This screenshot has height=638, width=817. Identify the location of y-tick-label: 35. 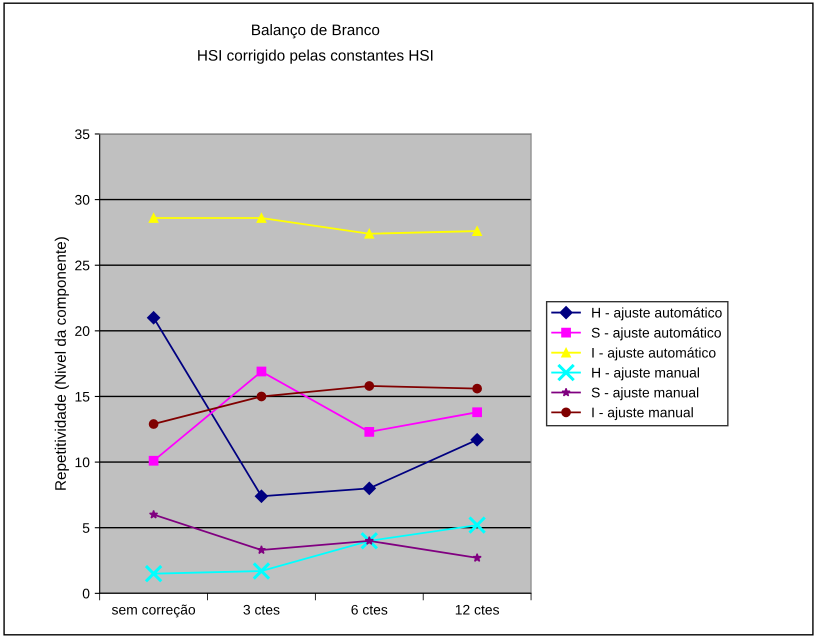
(82, 134).